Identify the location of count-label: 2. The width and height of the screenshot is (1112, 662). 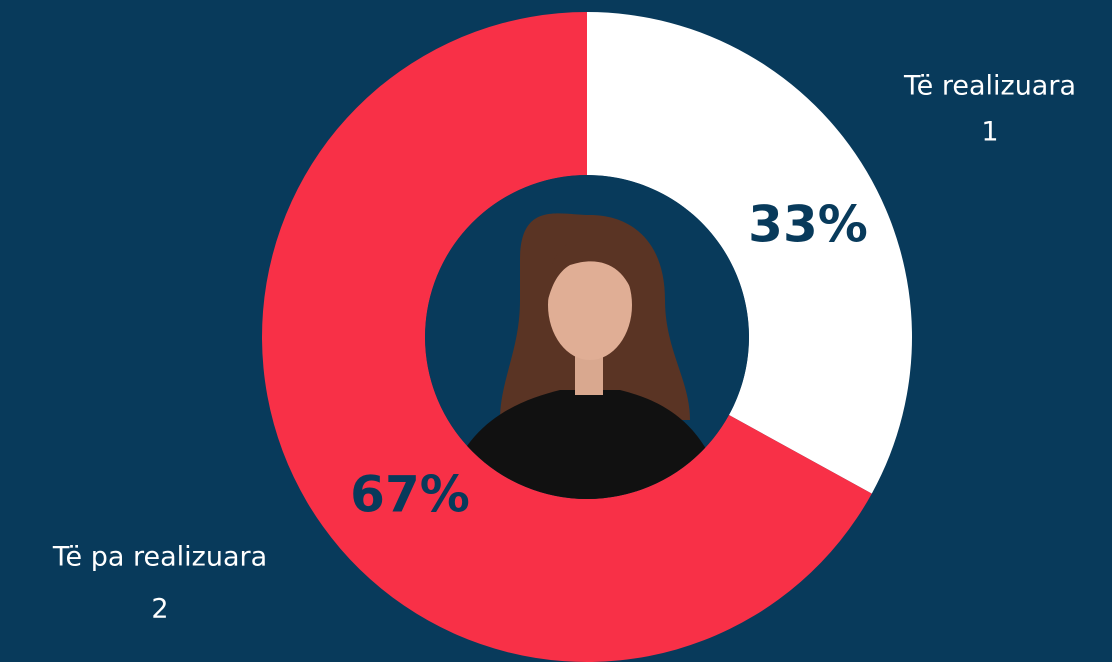
(159, 609).